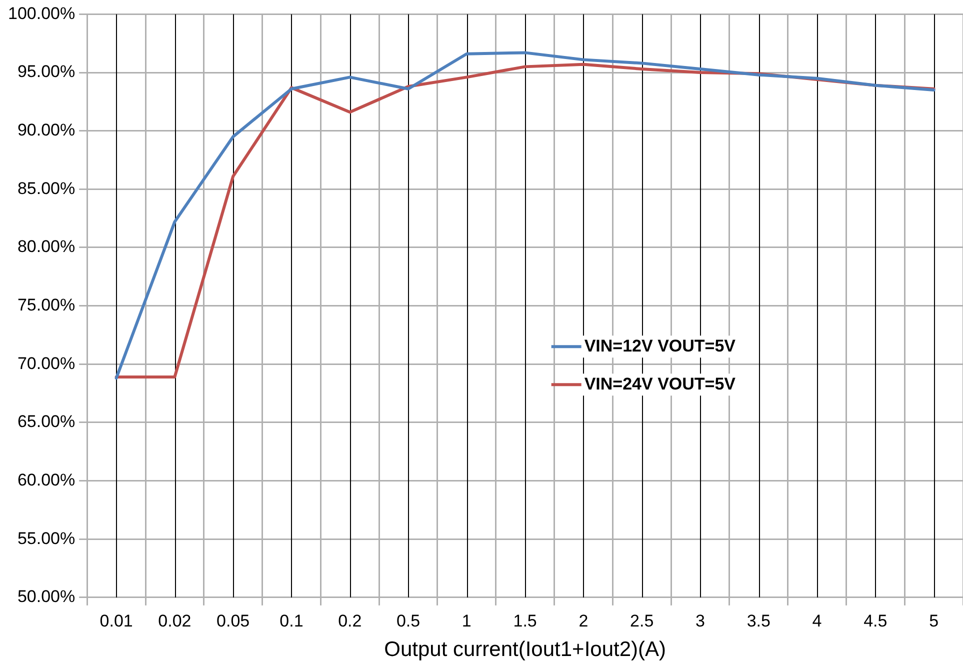 The width and height of the screenshot is (963, 671). I want to click on y-tick-label: 55.00%, so click(46, 538).